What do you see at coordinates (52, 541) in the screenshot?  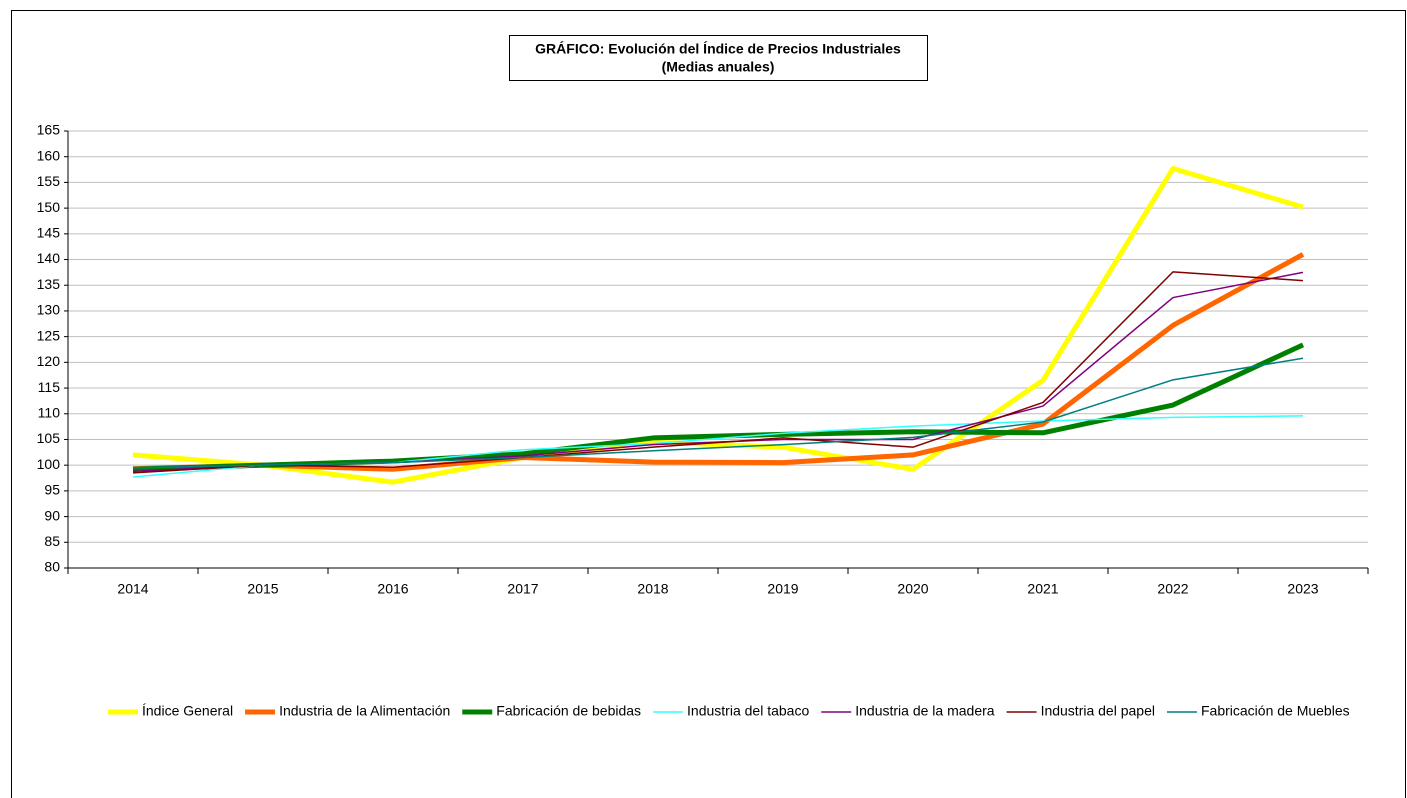 I see `y-tick-label: 85` at bounding box center [52, 541].